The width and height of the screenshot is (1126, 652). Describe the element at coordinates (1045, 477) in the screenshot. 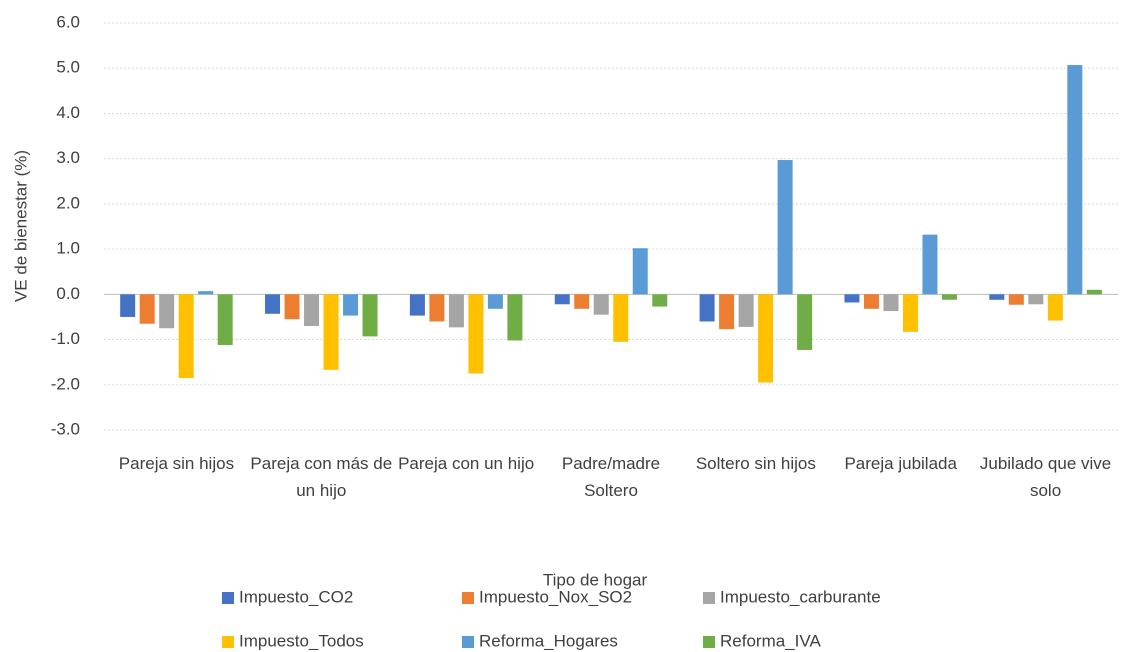

I see `x-tick-label: Jubilado que vive solo` at that location.